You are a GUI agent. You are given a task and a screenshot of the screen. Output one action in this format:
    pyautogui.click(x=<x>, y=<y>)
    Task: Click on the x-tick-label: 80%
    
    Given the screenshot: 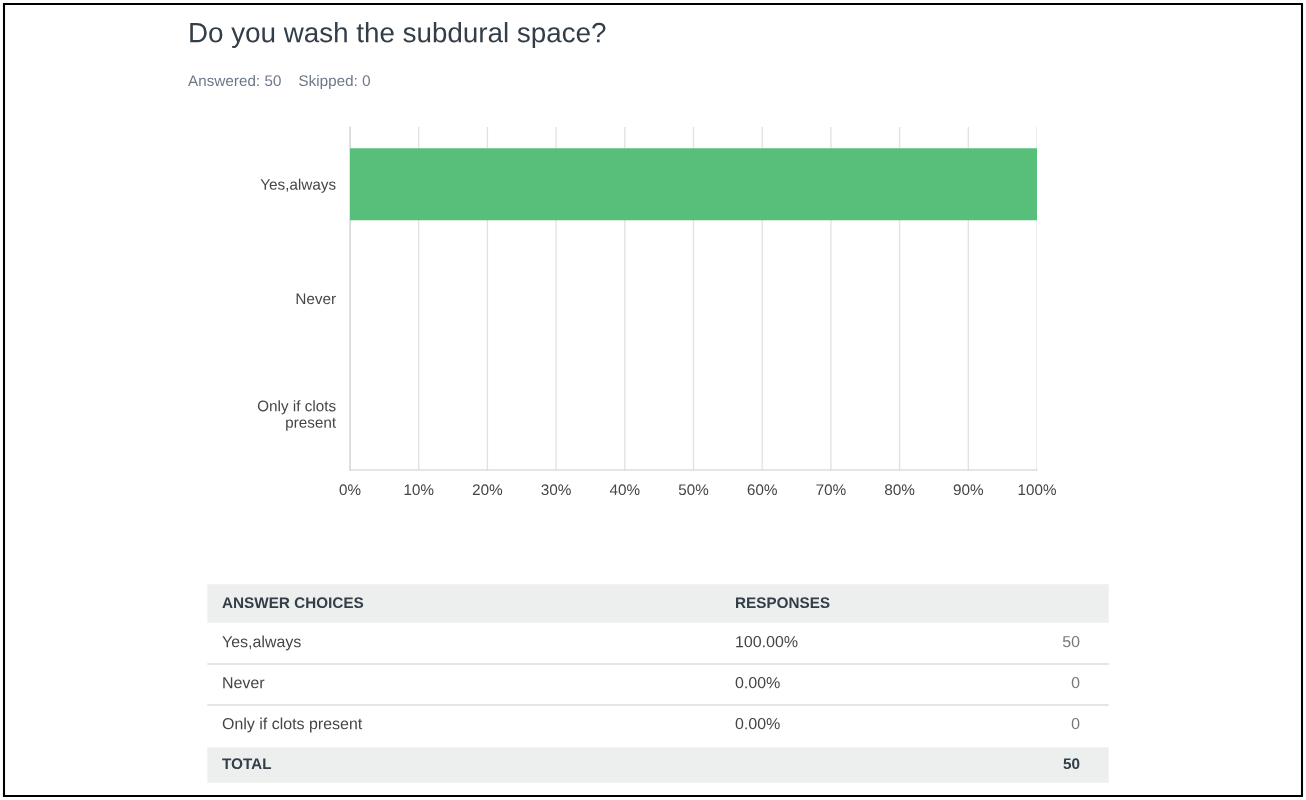 What is the action you would take?
    pyautogui.click(x=899, y=490)
    